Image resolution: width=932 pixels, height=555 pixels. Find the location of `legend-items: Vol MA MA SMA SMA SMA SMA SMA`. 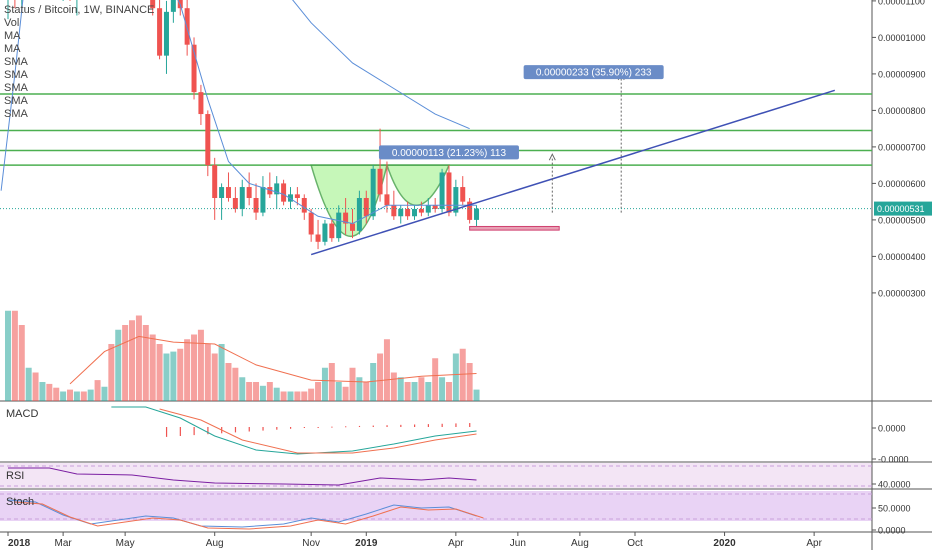

legend-items: Vol MA MA SMA SMA SMA SMA SMA is located at coordinates (79, 69).